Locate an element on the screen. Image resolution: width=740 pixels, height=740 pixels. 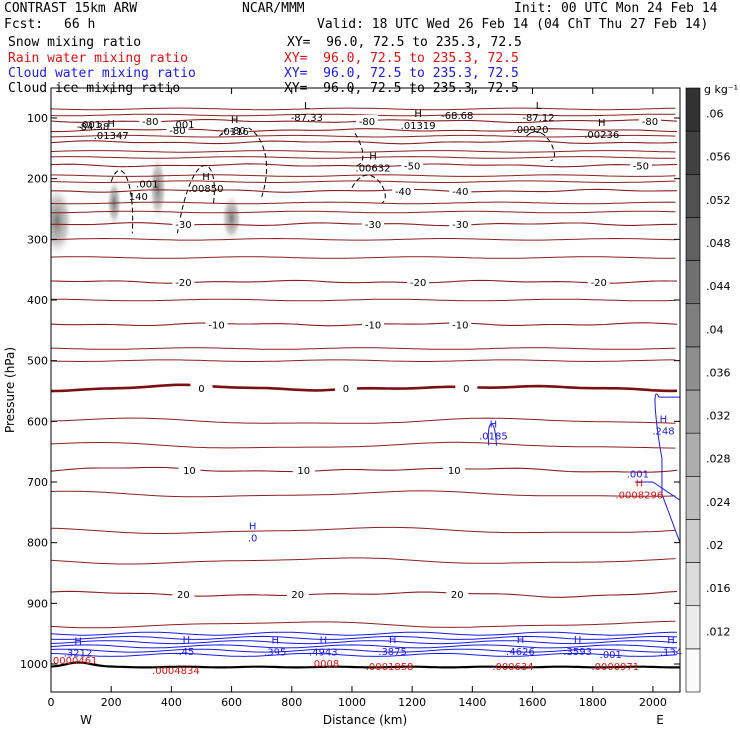
terrain-line is located at coordinates (365, 665).